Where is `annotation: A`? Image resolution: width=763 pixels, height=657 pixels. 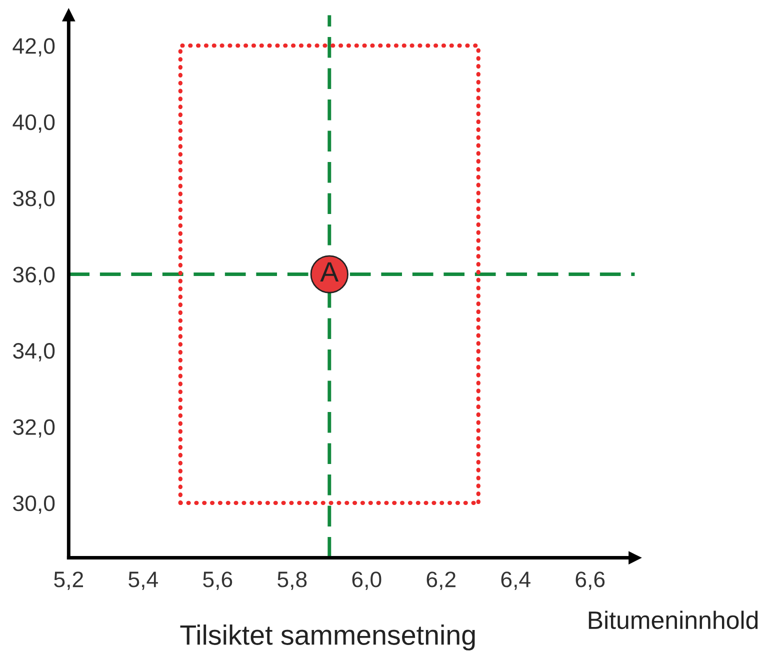 annotation: A is located at coordinates (329, 272).